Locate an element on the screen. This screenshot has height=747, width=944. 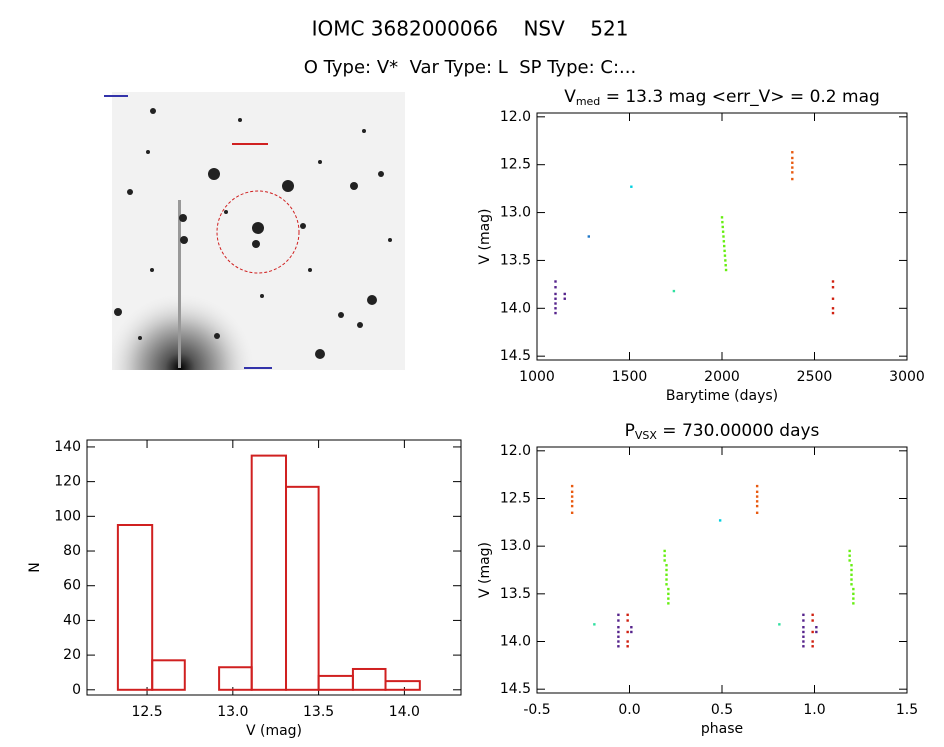
x-tick-label: -0.5 is located at coordinates (536, 710).